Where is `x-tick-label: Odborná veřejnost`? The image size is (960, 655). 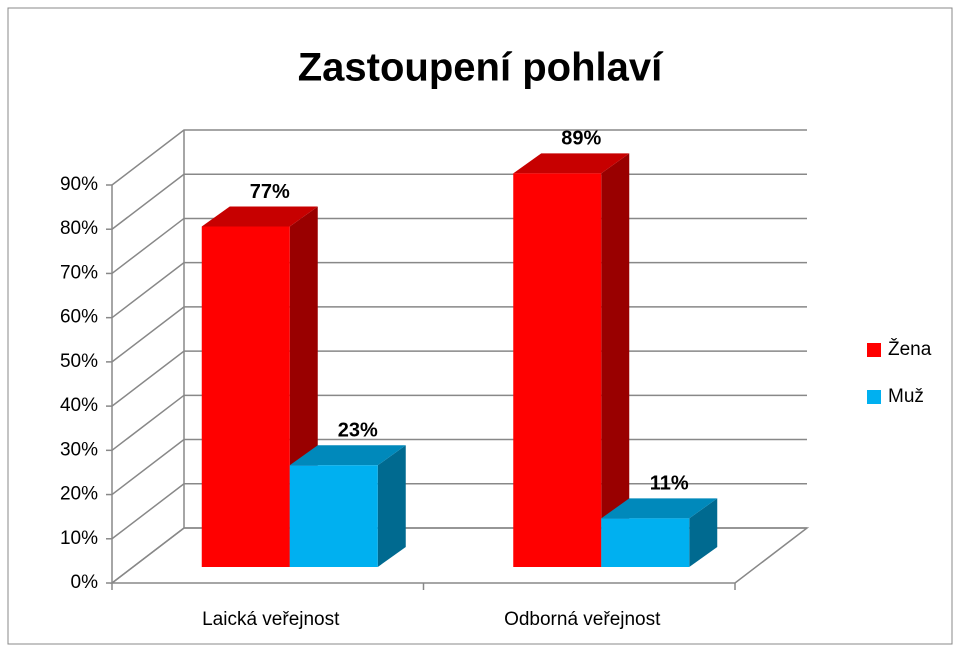
x-tick-label: Odborná veřejnost is located at coordinates (582, 619).